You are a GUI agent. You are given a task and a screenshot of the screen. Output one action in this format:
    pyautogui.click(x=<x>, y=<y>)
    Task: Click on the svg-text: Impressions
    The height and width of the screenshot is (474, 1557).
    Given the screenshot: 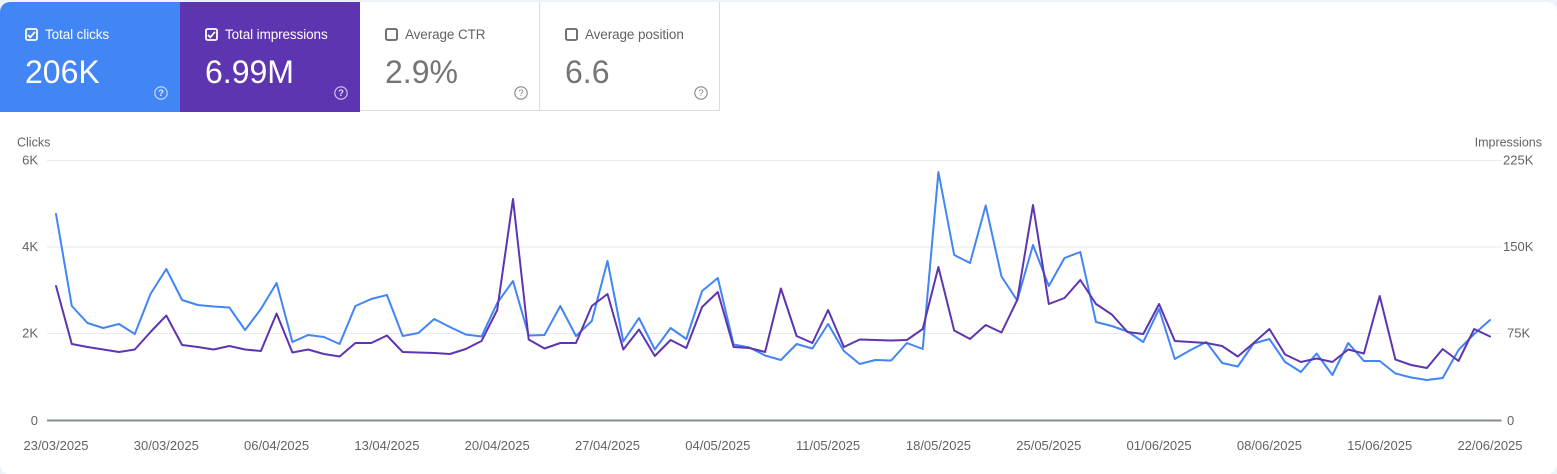 What is the action you would take?
    pyautogui.click(x=1508, y=143)
    